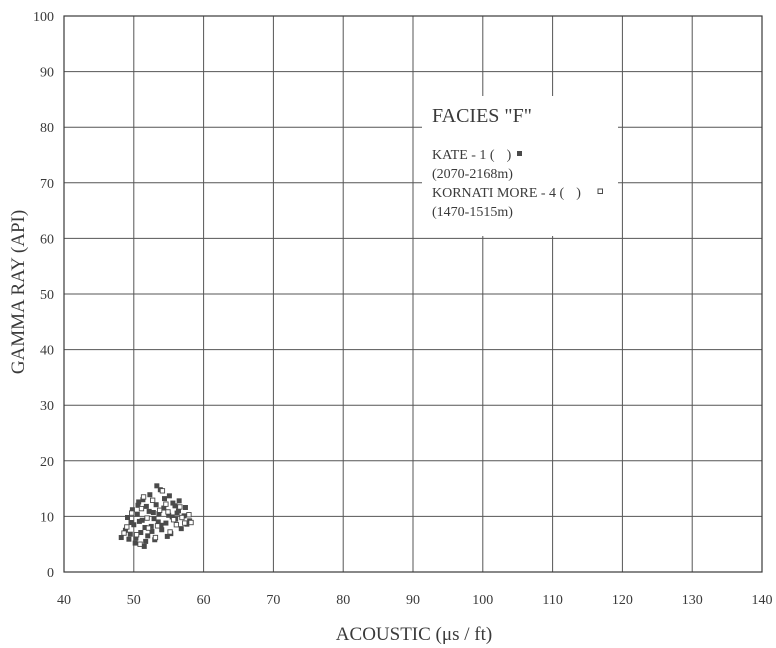 Image resolution: width=776 pixels, height=648 pixels. Describe the element at coordinates (47, 462) in the screenshot. I see `y-tick-label: 20` at that location.